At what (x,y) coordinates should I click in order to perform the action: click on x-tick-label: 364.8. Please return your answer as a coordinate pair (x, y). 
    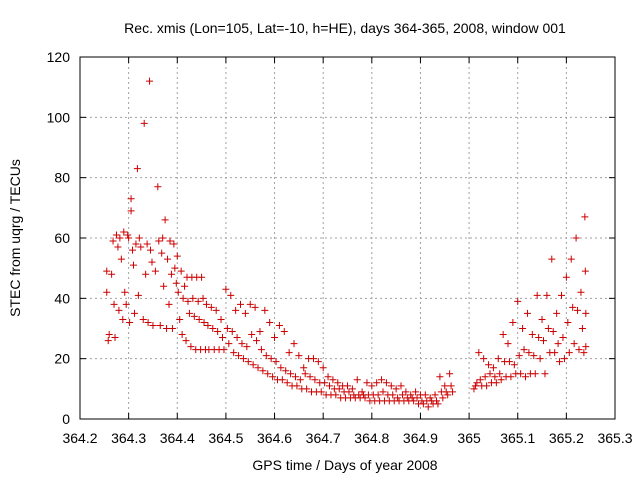
    Looking at the image, I should click on (371, 438).